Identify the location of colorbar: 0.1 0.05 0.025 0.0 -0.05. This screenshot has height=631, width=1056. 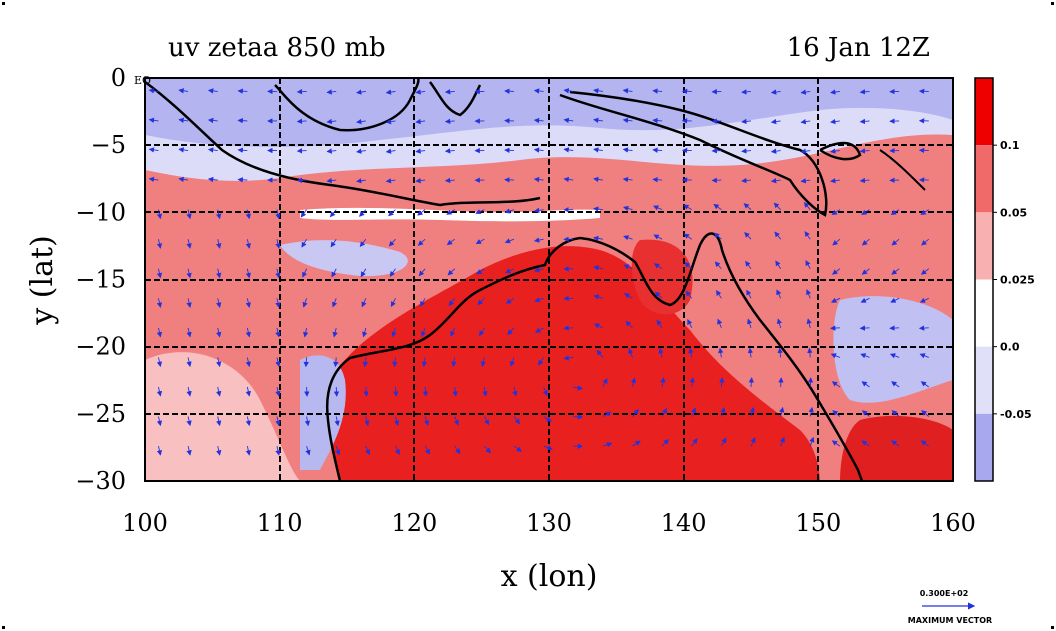
(1004, 279).